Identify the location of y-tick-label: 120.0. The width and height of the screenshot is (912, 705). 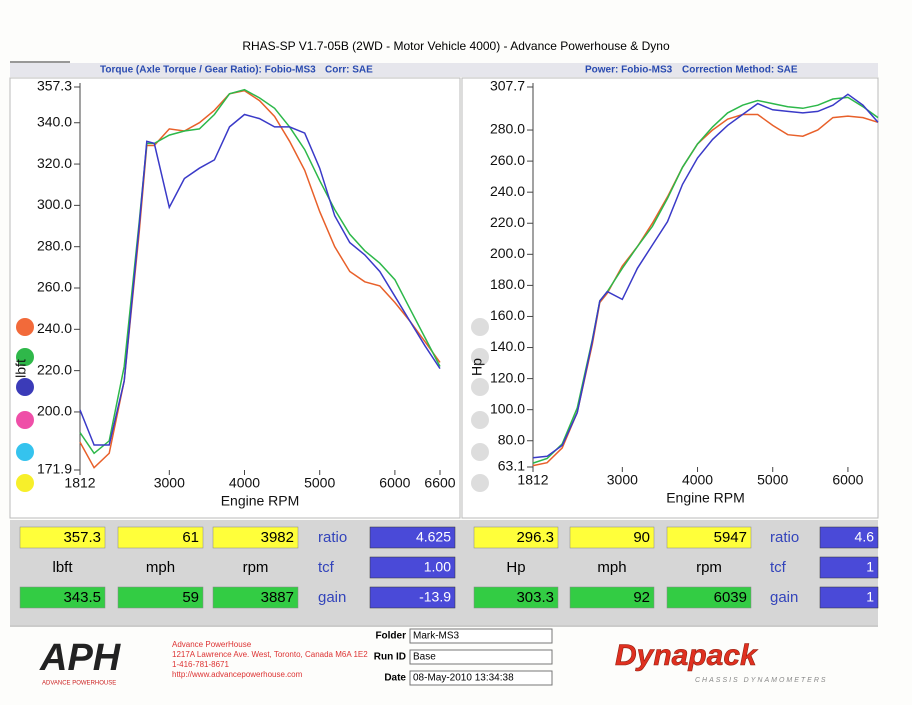
(507, 377).